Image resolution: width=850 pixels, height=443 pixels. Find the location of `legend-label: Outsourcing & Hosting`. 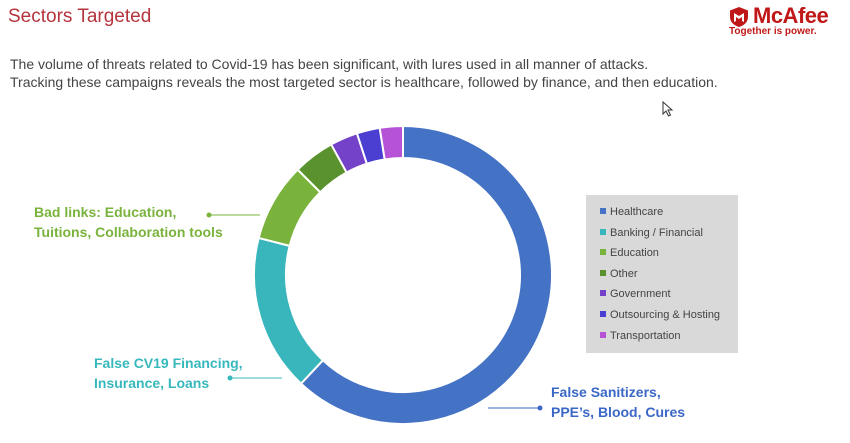

legend-label: Outsourcing & Hosting is located at coordinates (665, 315).